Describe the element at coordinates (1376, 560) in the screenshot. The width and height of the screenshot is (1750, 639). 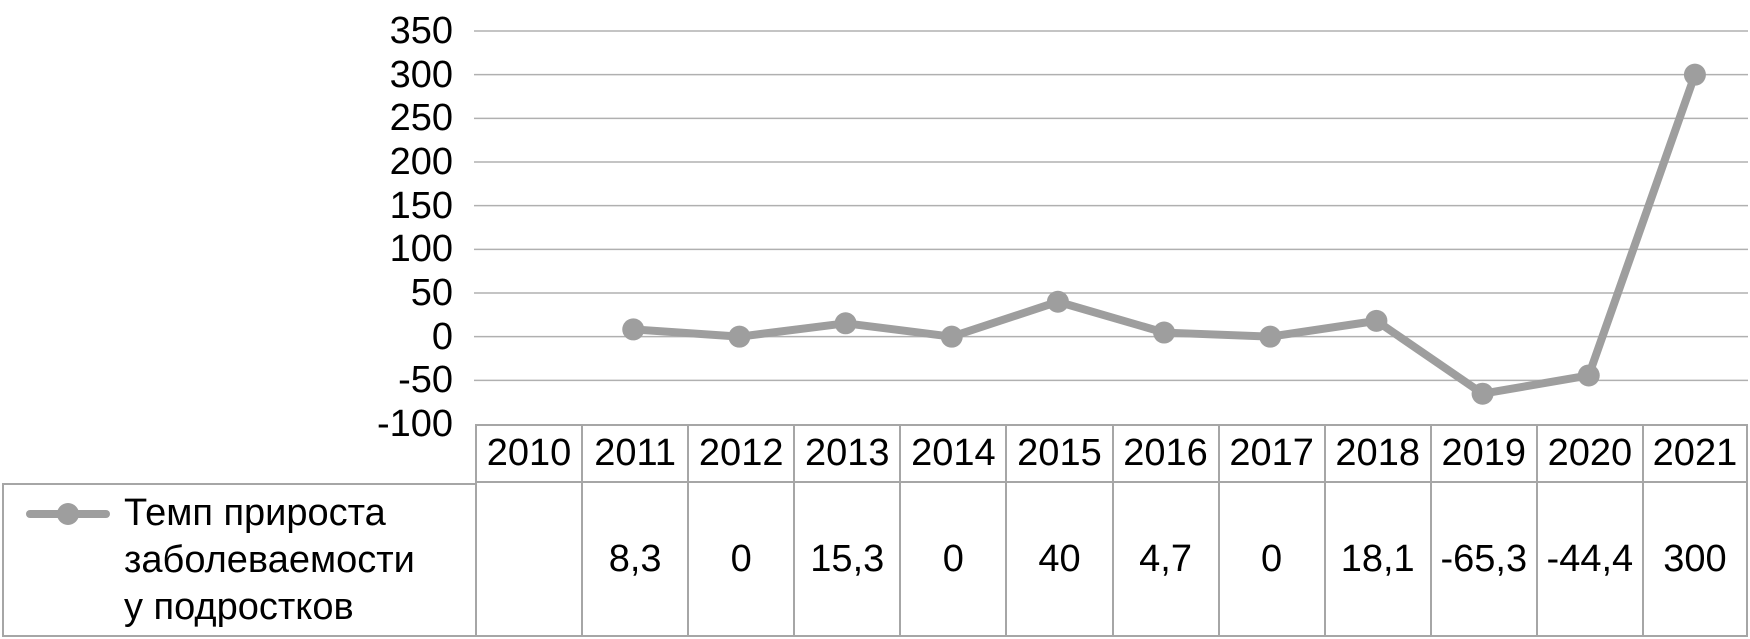
I see `table-value-cell: 18,1` at that location.